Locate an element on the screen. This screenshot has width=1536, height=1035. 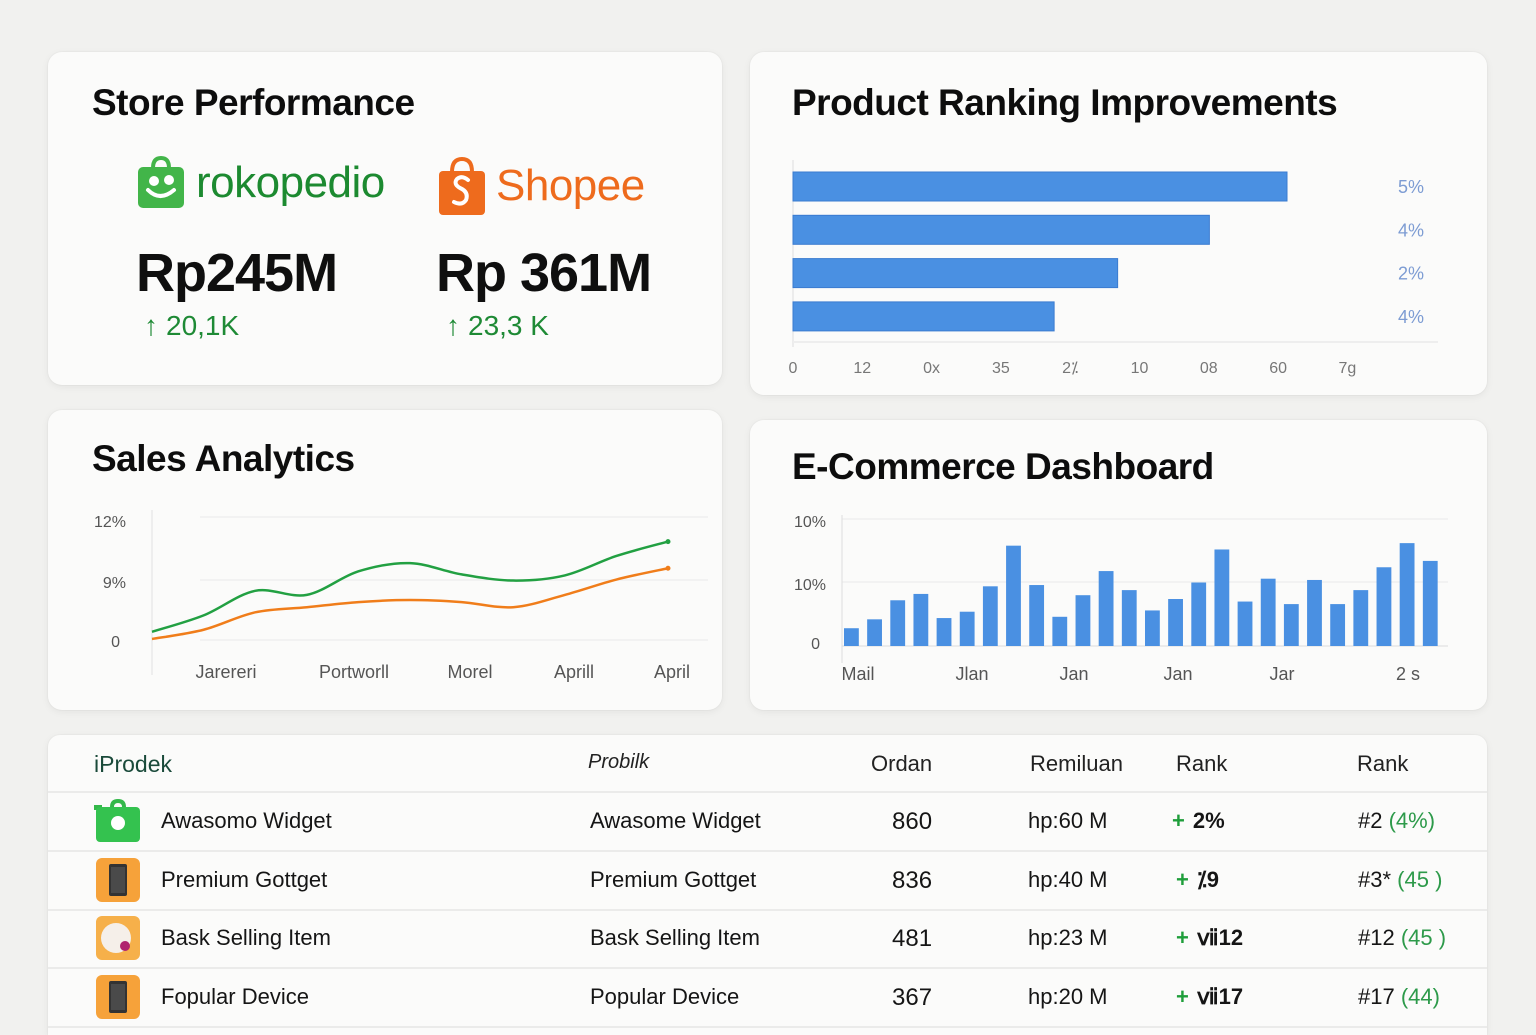
rank-change-value: ⅶ17 is located at coordinates (1220, 996).